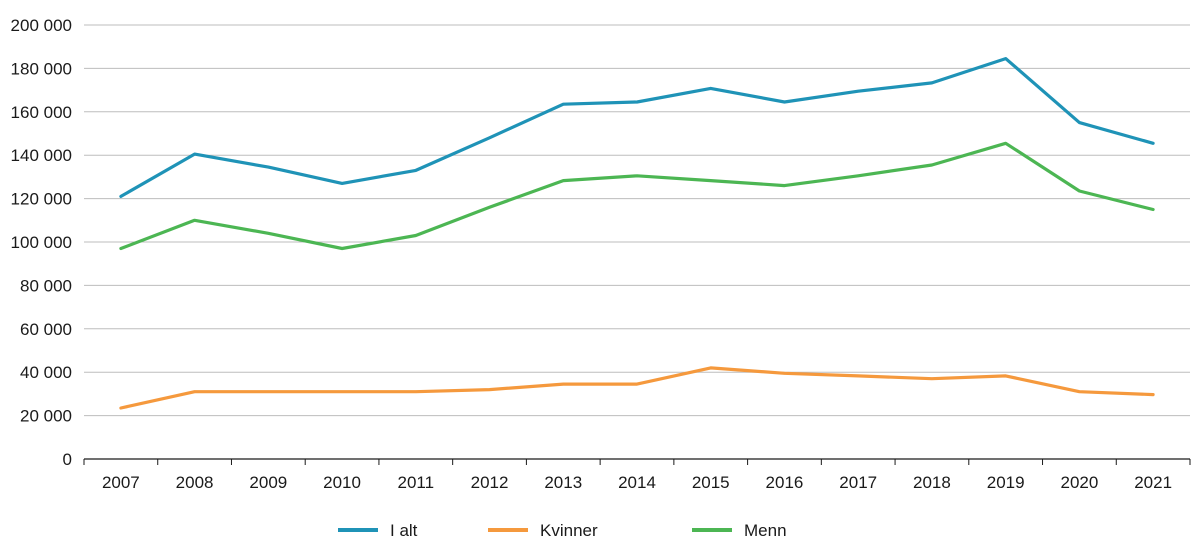 This screenshot has height=558, width=1200. What do you see at coordinates (342, 482) in the screenshot?
I see `x-tick-label: 2010` at bounding box center [342, 482].